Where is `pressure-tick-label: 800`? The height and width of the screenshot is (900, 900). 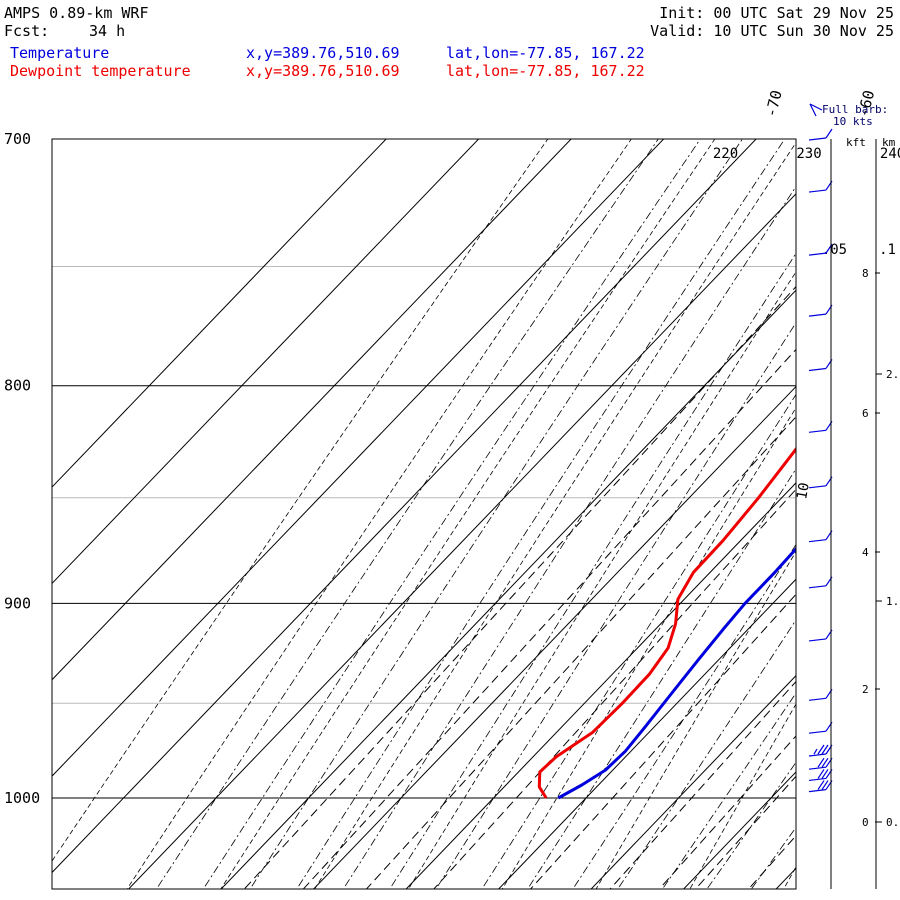
pressure-tick-label: 800 is located at coordinates (17, 386).